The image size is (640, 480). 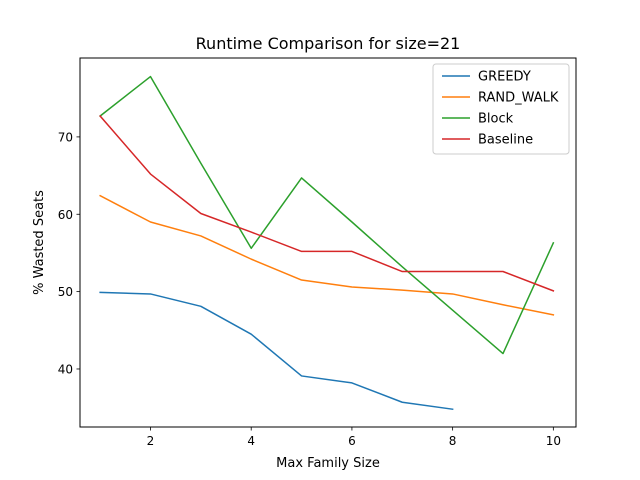 I want to click on x-tick-label: 10, so click(x=553, y=441).